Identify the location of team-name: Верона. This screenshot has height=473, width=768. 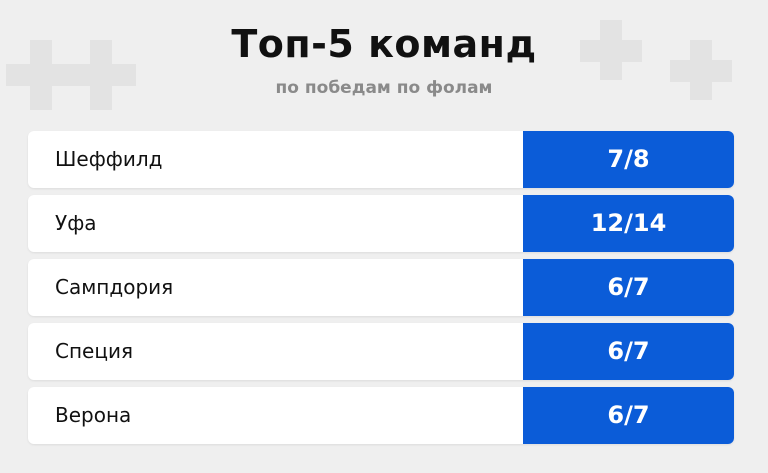
(93, 415).